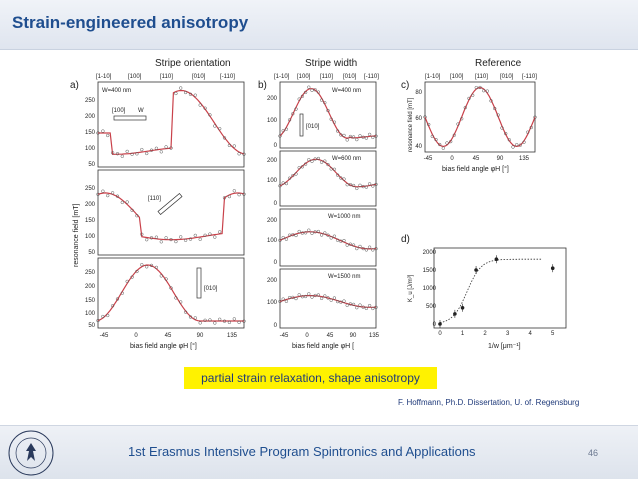 The height and width of the screenshot is (479, 638). What do you see at coordinates (428, 159) in the screenshot?
I see `c-xtick: -45` at bounding box center [428, 159].